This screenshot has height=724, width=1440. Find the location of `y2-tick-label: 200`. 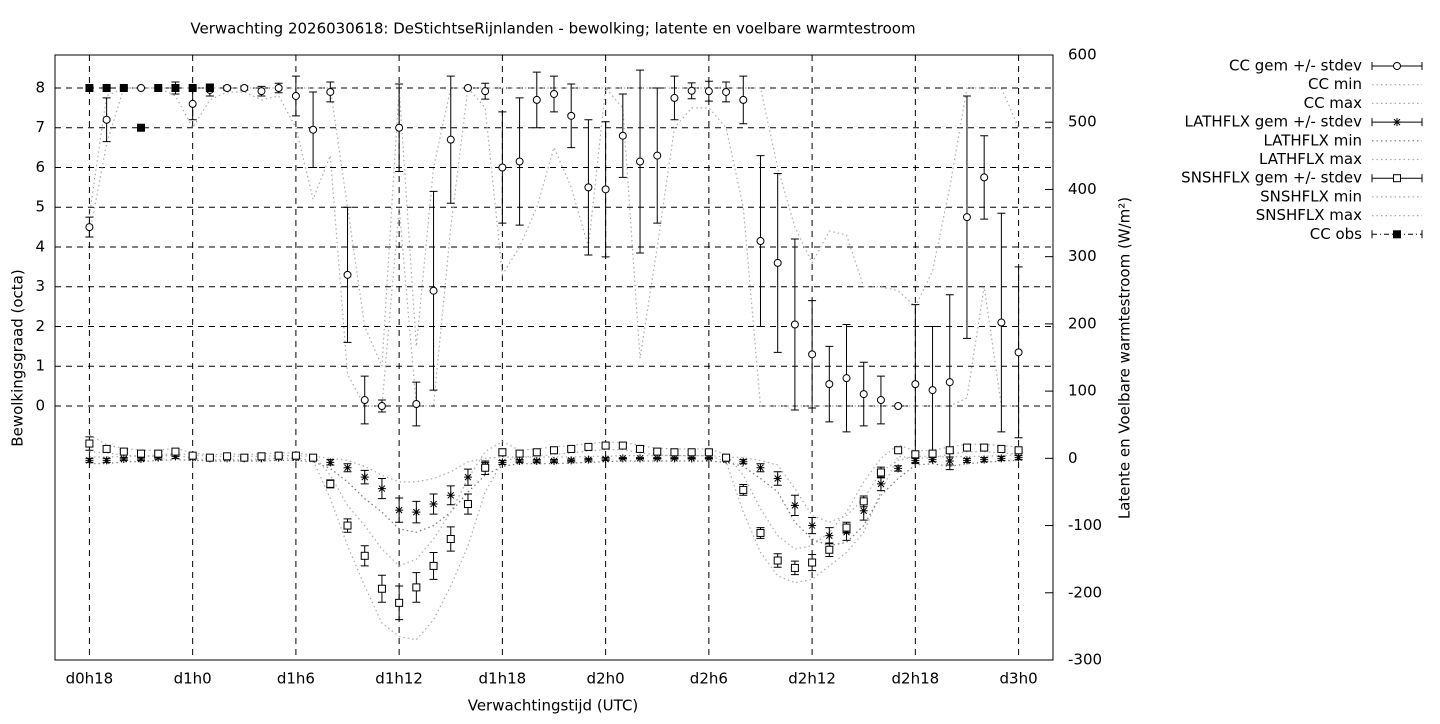

y2-tick-label: 200 is located at coordinates (1082, 323).